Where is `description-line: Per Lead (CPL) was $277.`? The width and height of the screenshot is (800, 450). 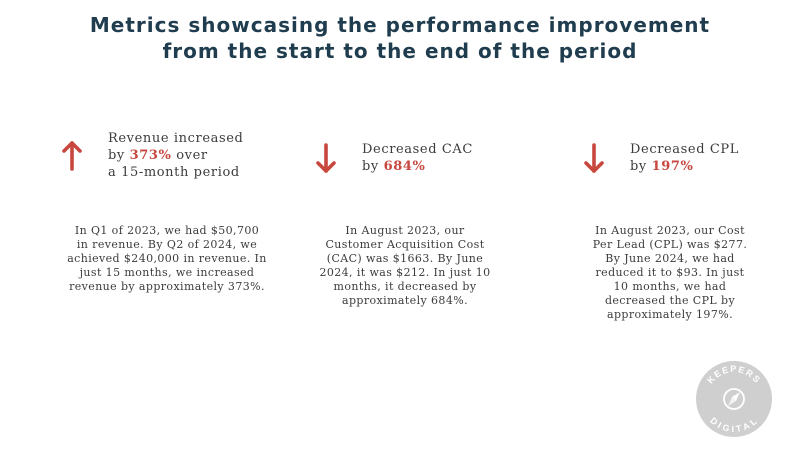
description-line: Per Lead (CPL) was $277. is located at coordinates (670, 244).